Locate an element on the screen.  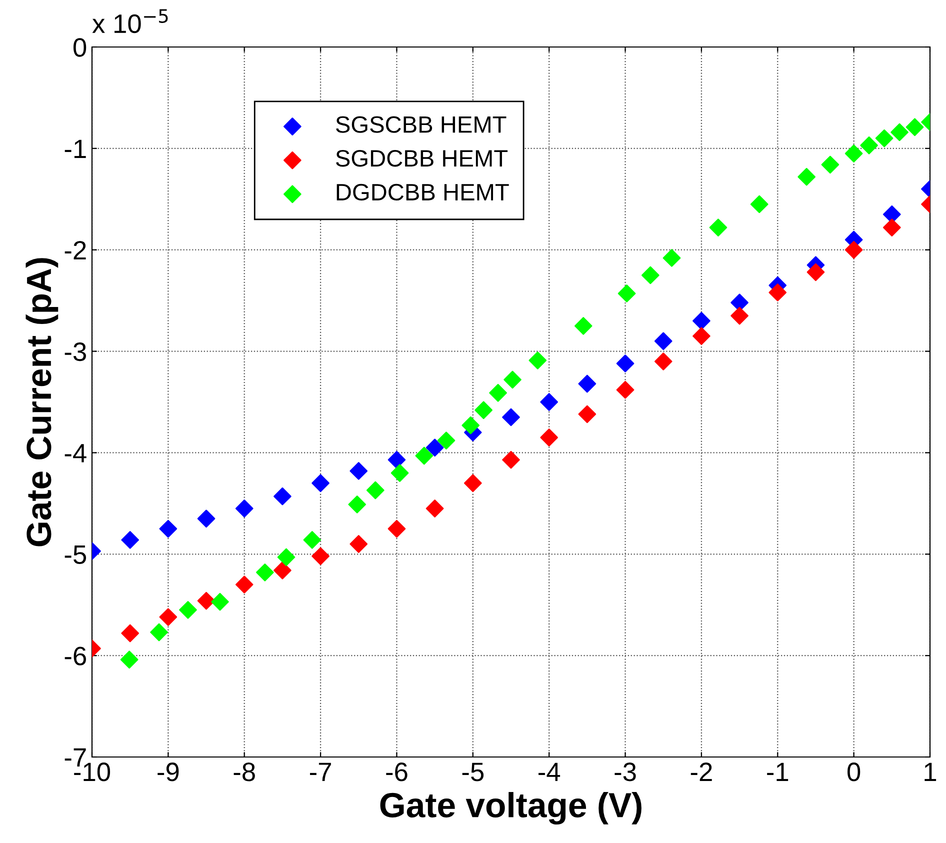
y-tick-label: 0 is located at coordinates (79, 47).